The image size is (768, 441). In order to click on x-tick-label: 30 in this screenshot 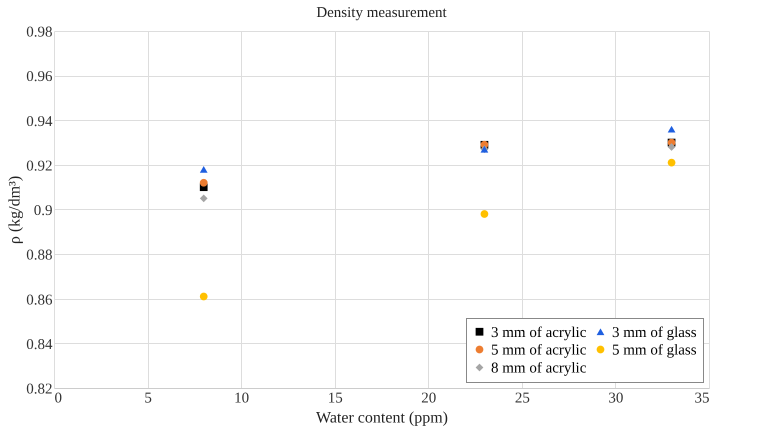, I will do `click(616, 398)`.